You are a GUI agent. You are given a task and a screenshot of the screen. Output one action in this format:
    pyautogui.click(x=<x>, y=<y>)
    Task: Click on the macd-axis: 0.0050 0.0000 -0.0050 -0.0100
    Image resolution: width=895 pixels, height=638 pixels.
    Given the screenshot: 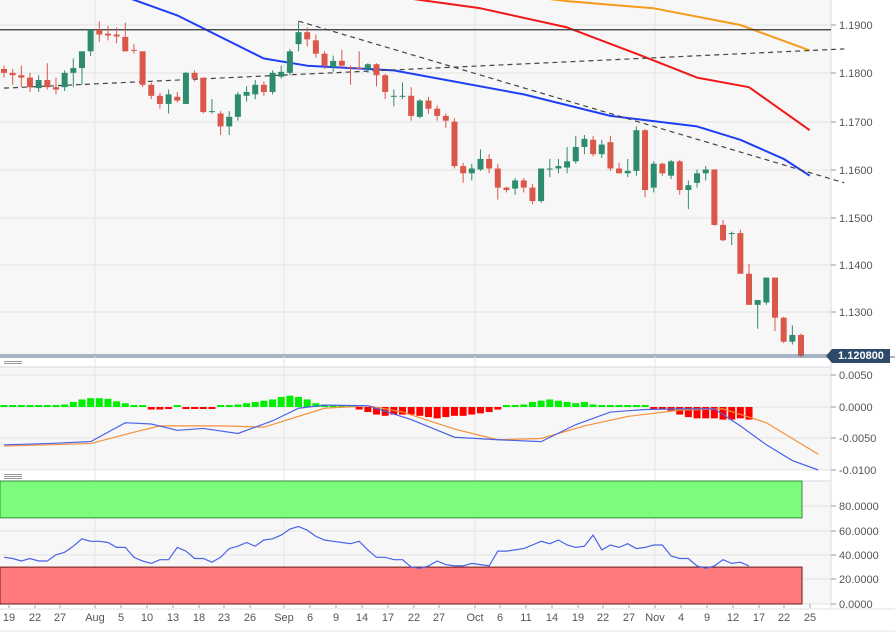 What is the action you would take?
    pyautogui.click(x=853, y=423)
    